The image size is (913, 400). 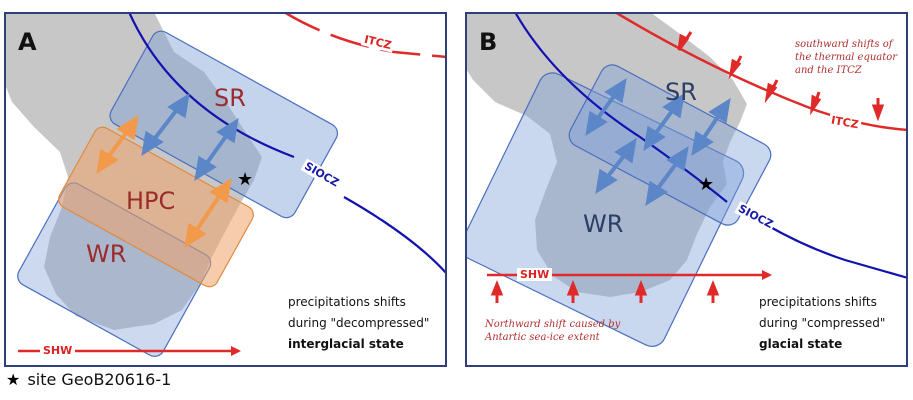 I want to click on shw-shift-arrows, so click(x=605, y=291).